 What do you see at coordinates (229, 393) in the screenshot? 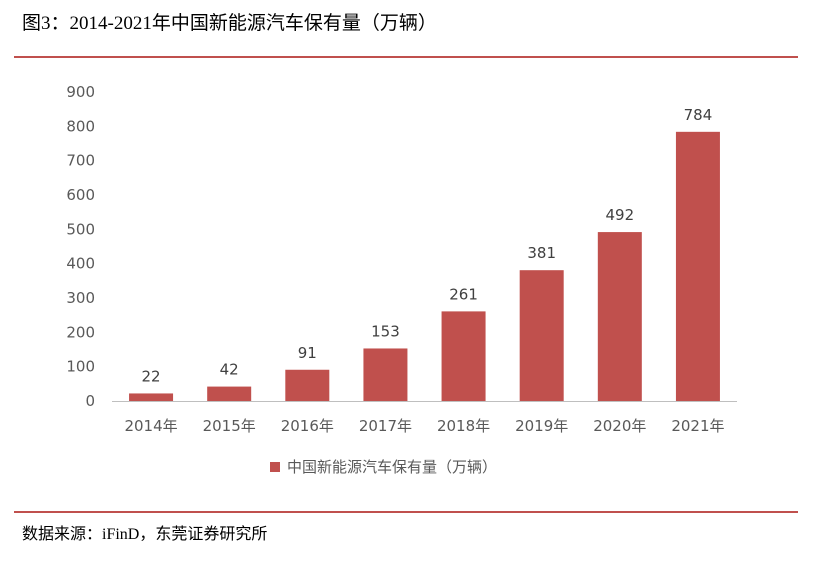
I see `bar-2015年` at bounding box center [229, 393].